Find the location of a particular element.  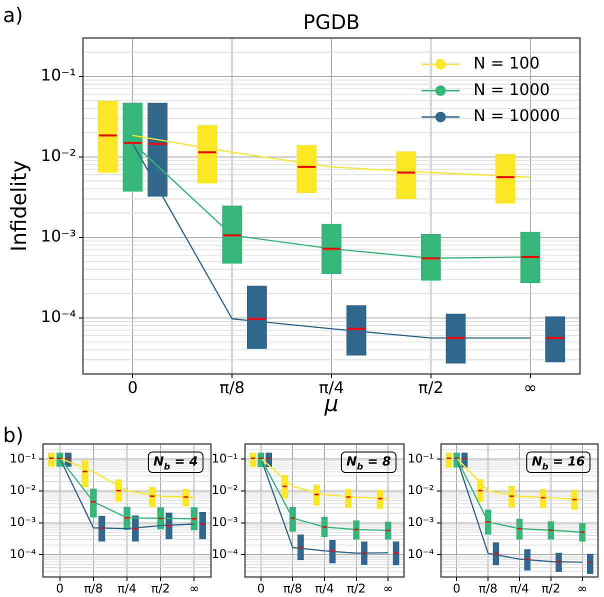

legend-label: N = 1000 is located at coordinates (512, 89).